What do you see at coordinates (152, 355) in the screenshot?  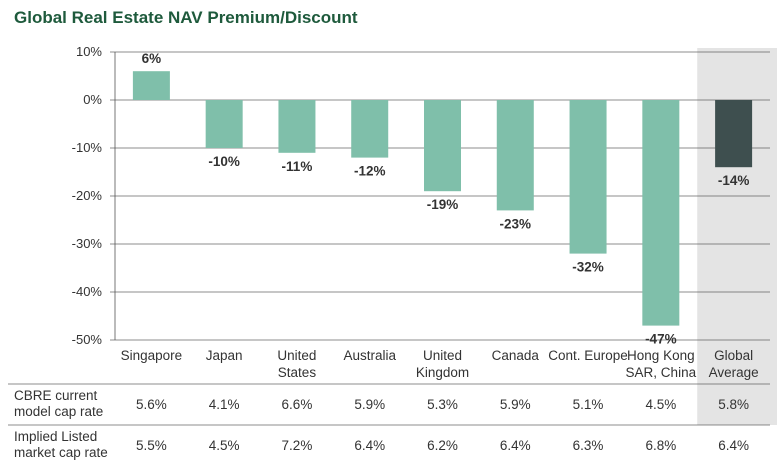 I see `category-label: Singapore` at bounding box center [152, 355].